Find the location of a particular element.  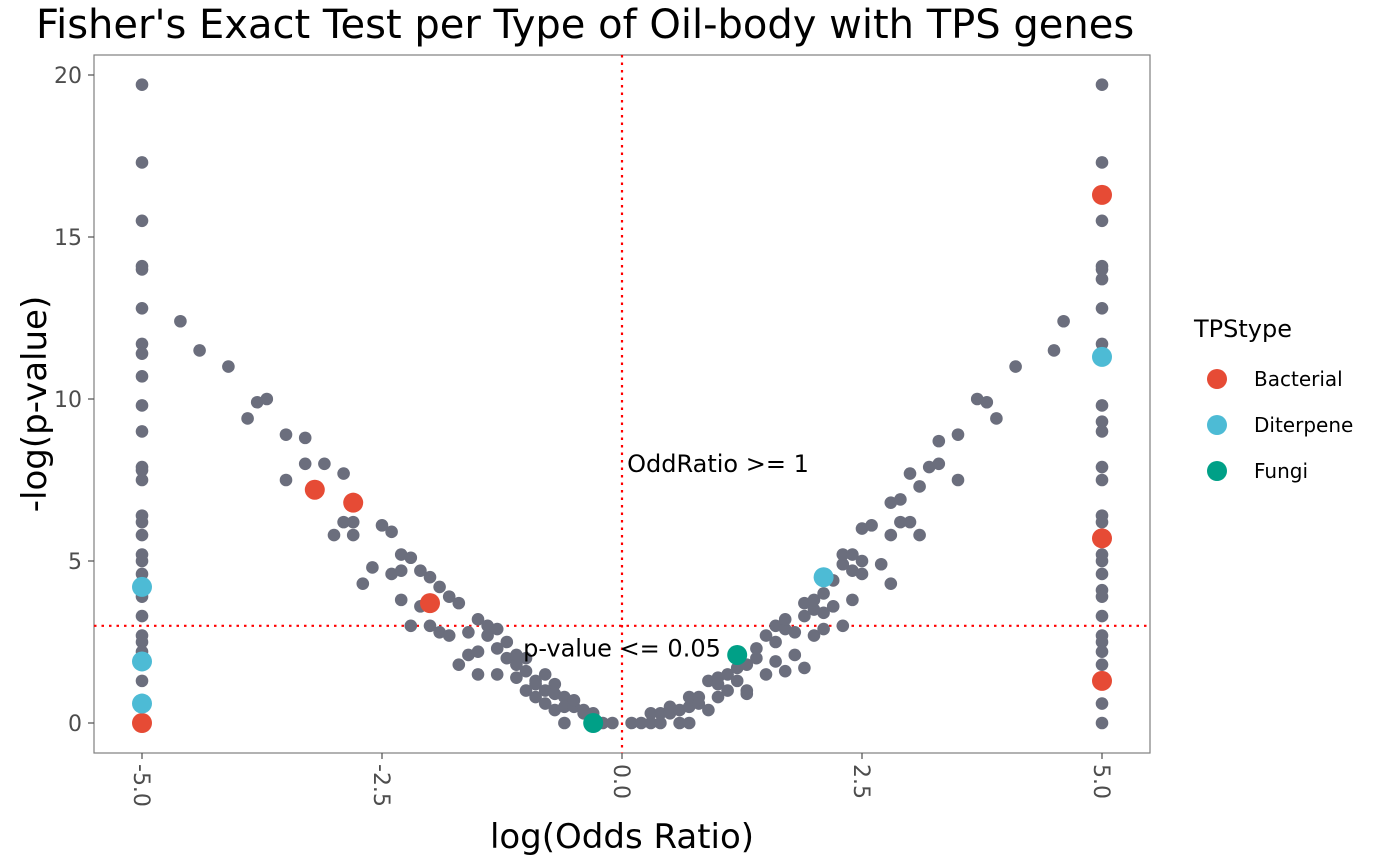

y-axis: 0 5 10 15 20 is located at coordinates (74, 400).